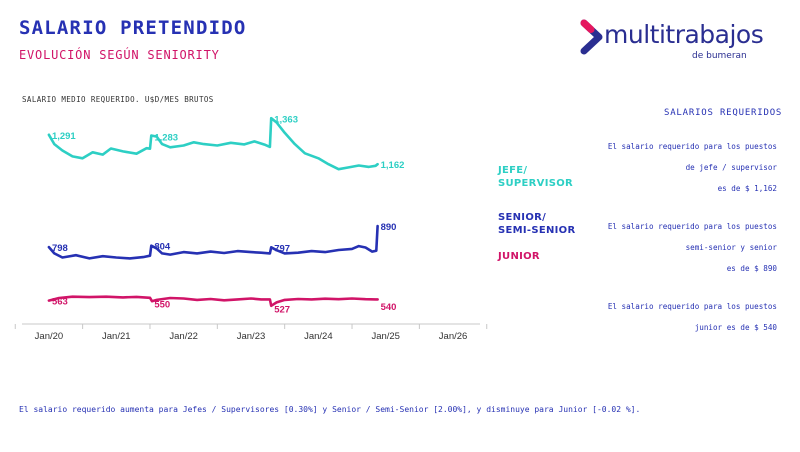 This screenshot has height=452, width=800. I want to click on data-label: 798, so click(60, 248).